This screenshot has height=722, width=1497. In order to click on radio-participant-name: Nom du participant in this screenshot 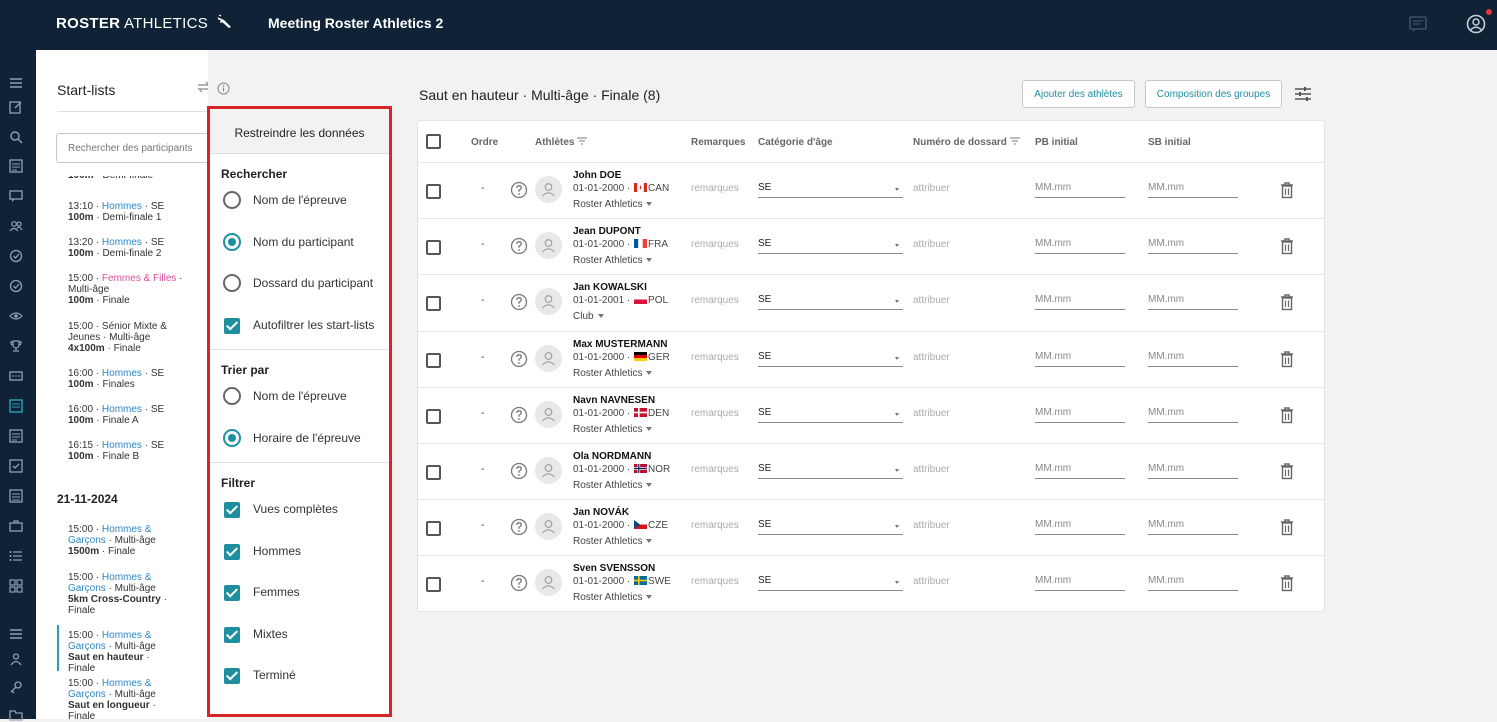, I will do `click(299, 243)`.